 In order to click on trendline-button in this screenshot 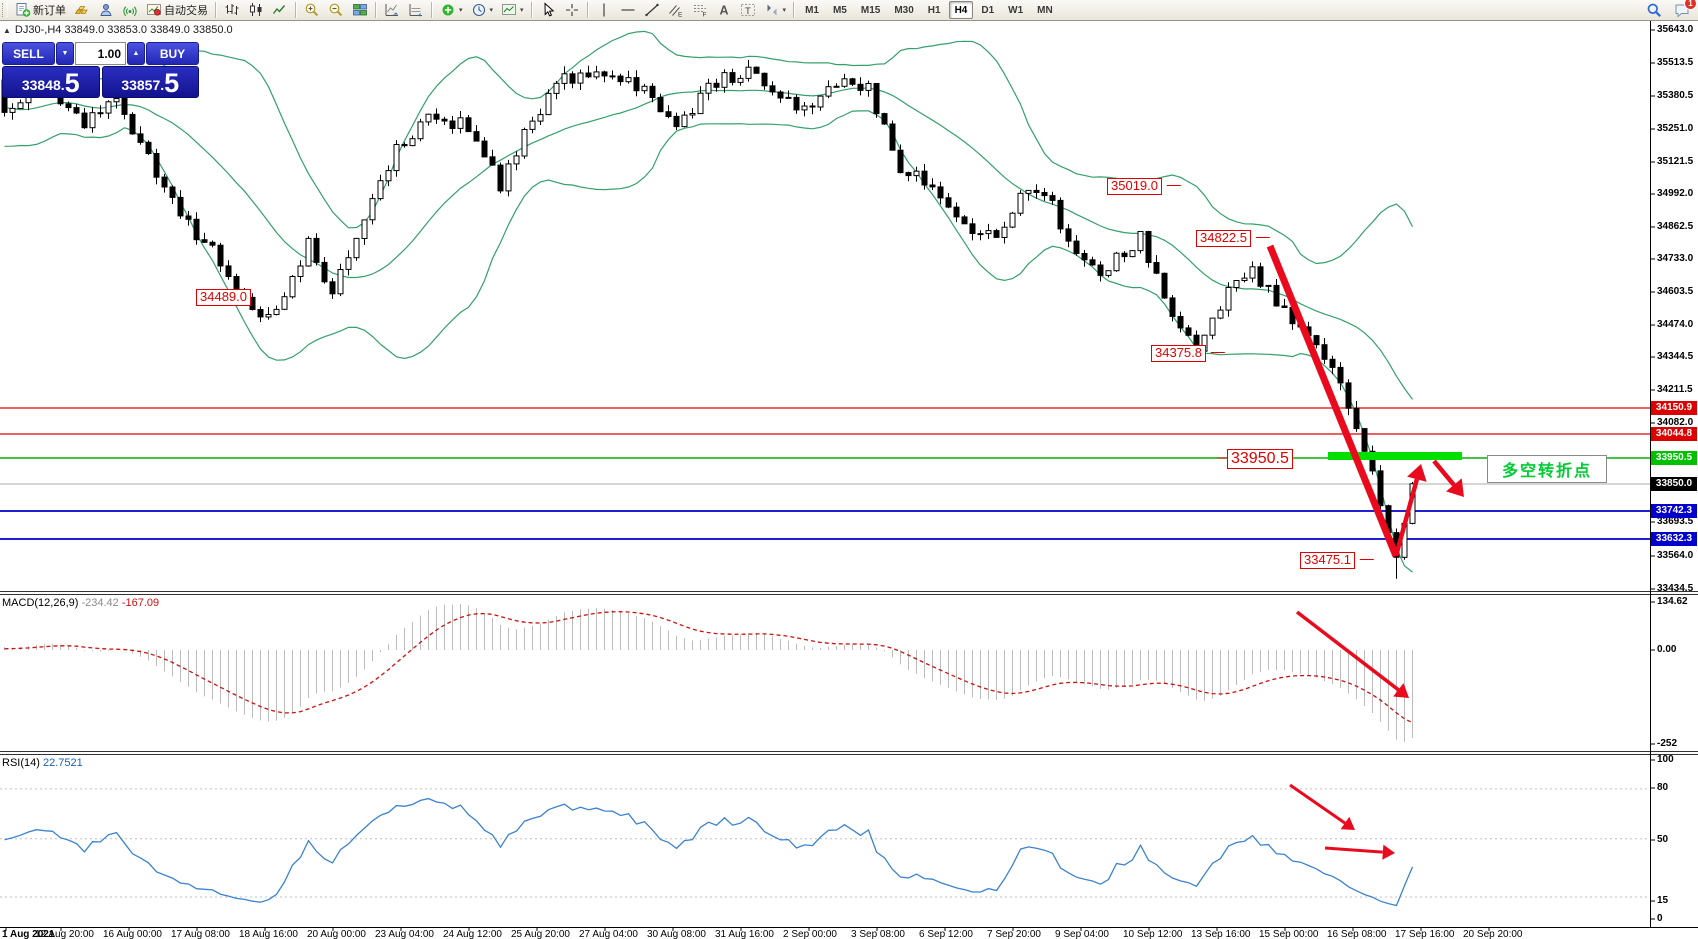, I will do `click(652, 10)`.